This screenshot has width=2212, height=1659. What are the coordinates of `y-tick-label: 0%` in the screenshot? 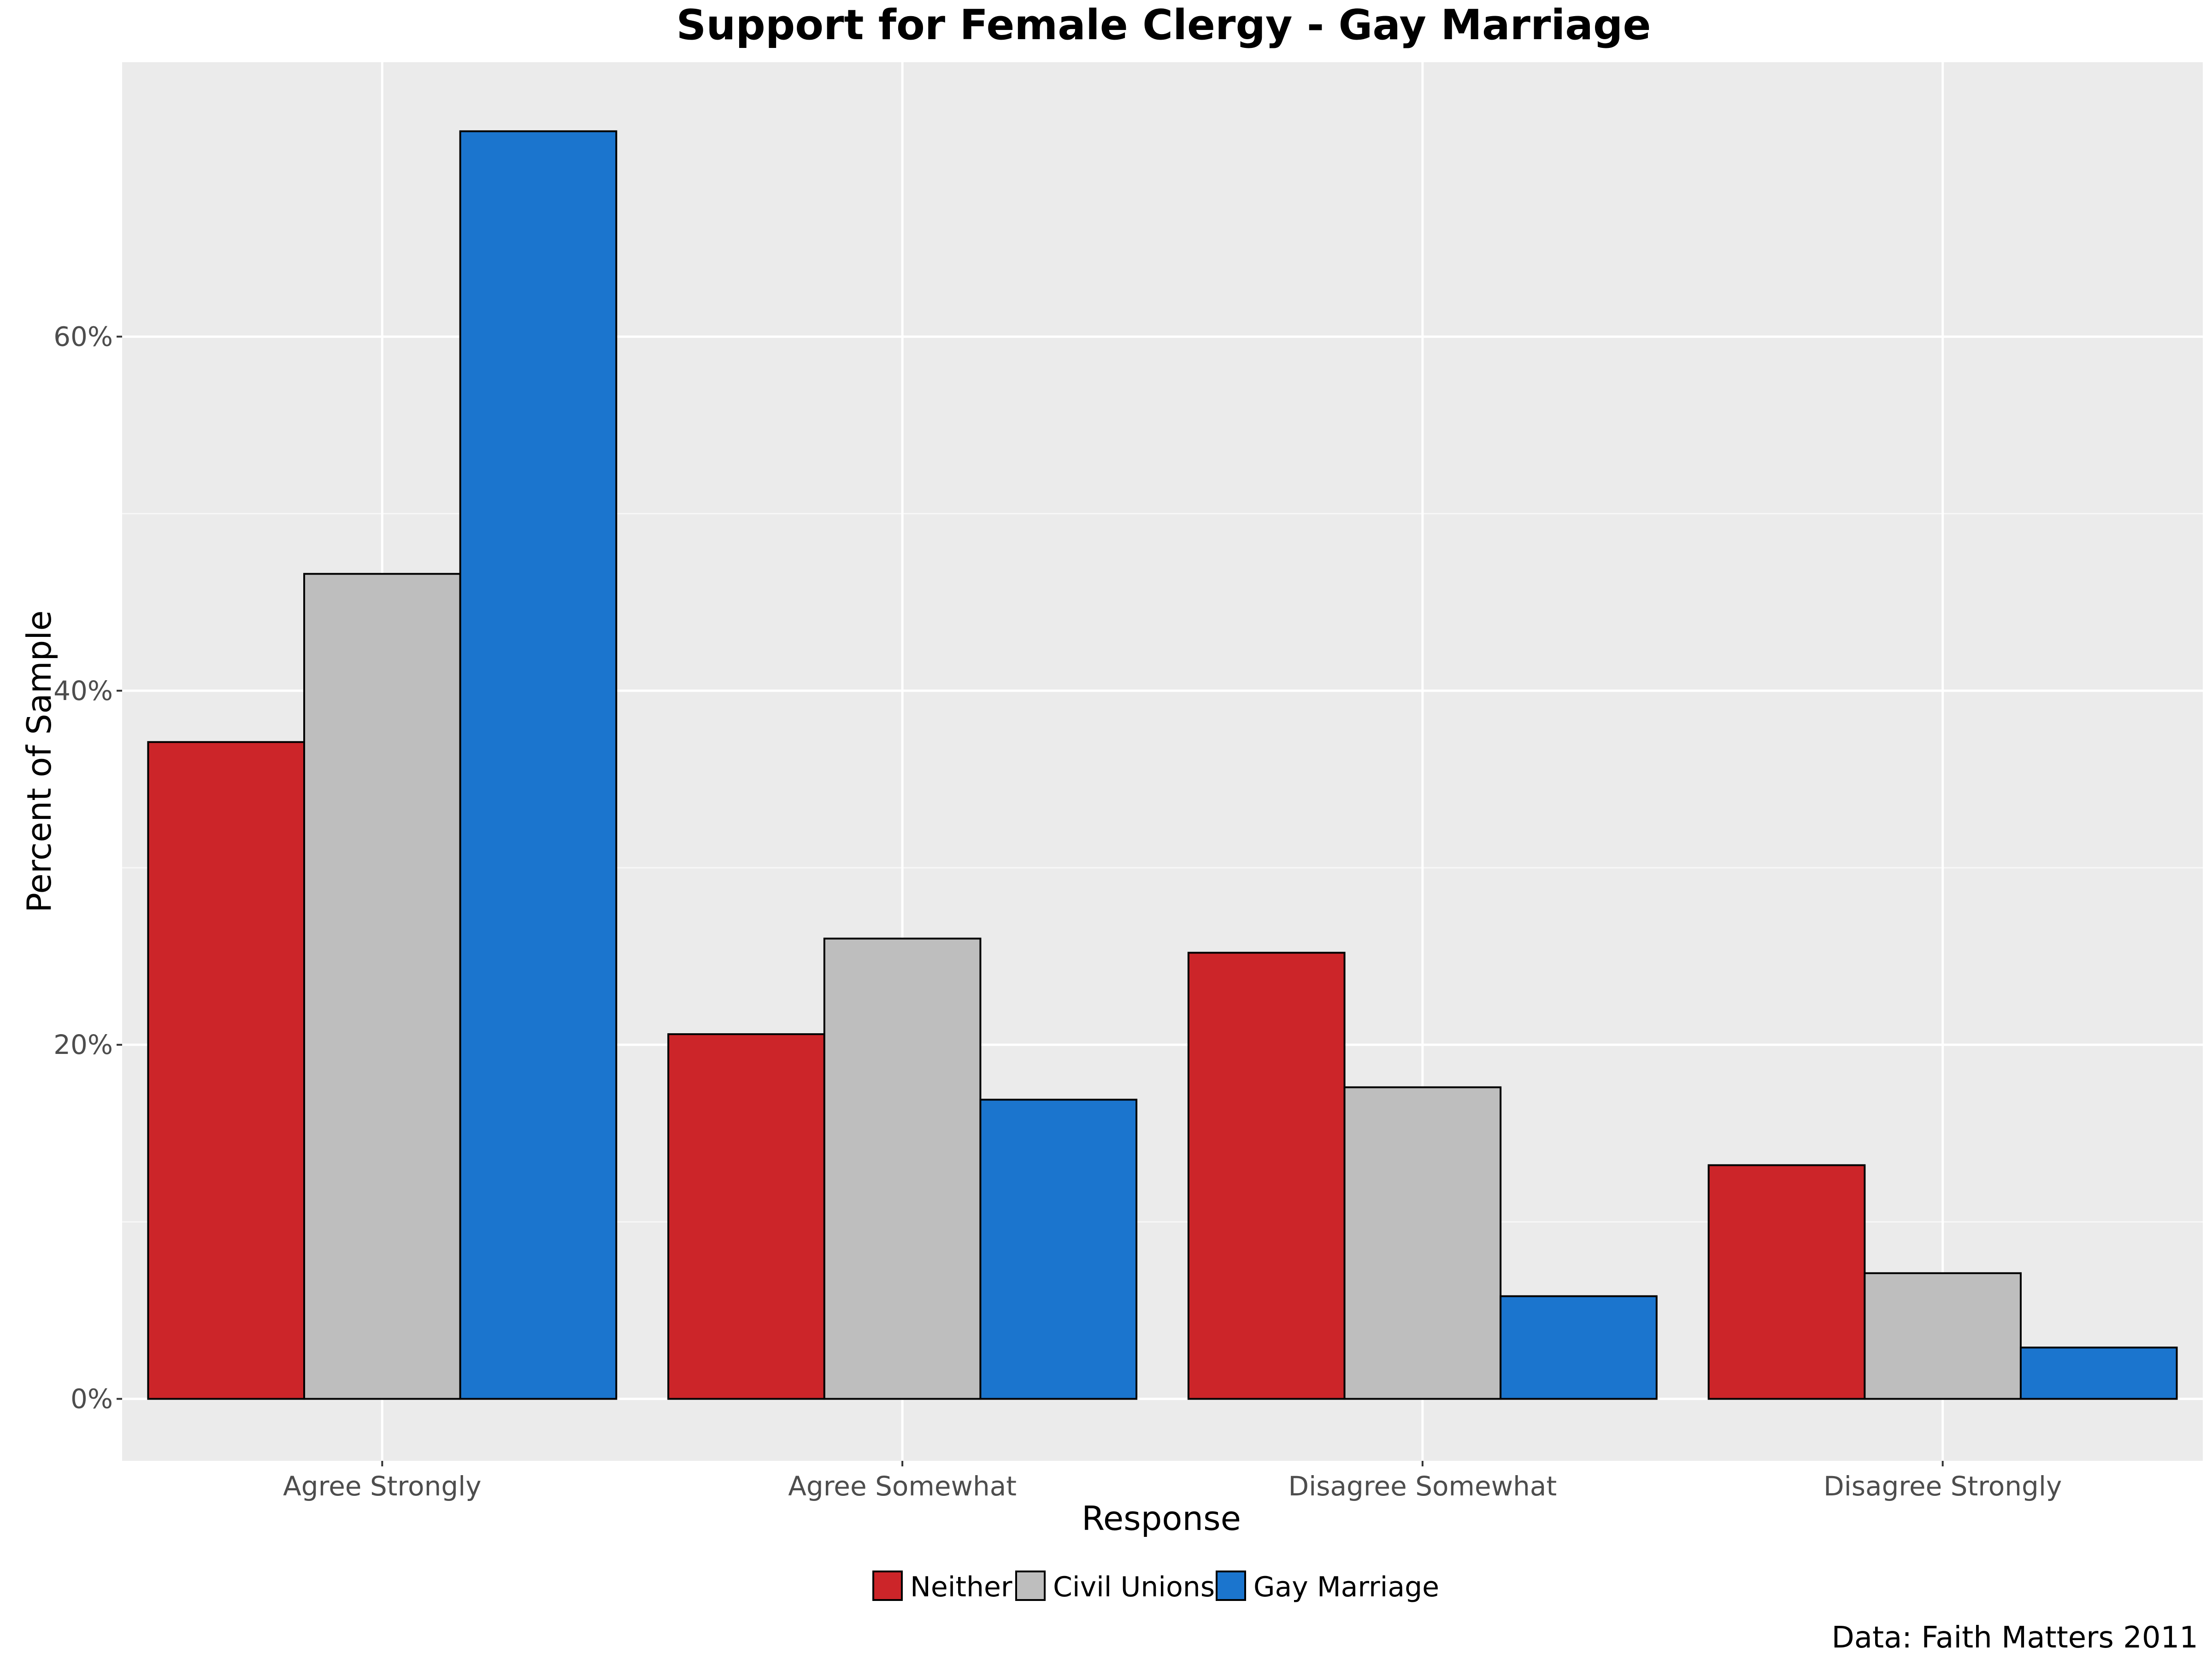 It's located at (92, 1399).